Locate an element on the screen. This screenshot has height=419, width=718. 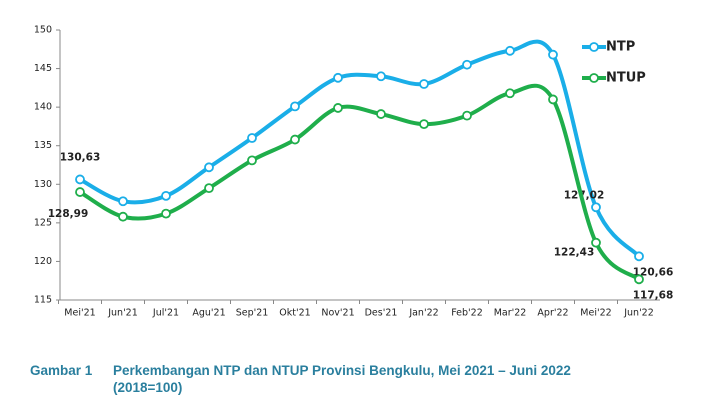
x-tick-label: Agu'21 is located at coordinates (208, 313).